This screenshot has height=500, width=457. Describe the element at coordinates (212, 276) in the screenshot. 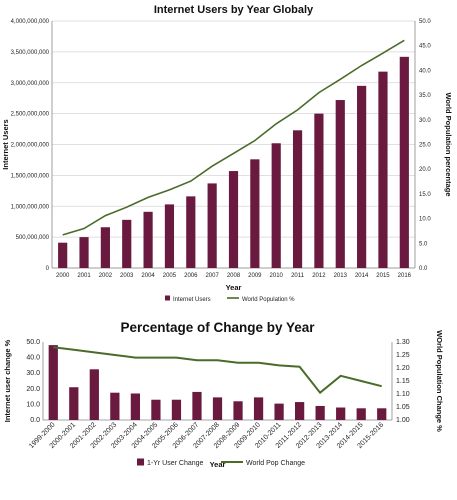

I see `x-tick-label: 2007` at that location.